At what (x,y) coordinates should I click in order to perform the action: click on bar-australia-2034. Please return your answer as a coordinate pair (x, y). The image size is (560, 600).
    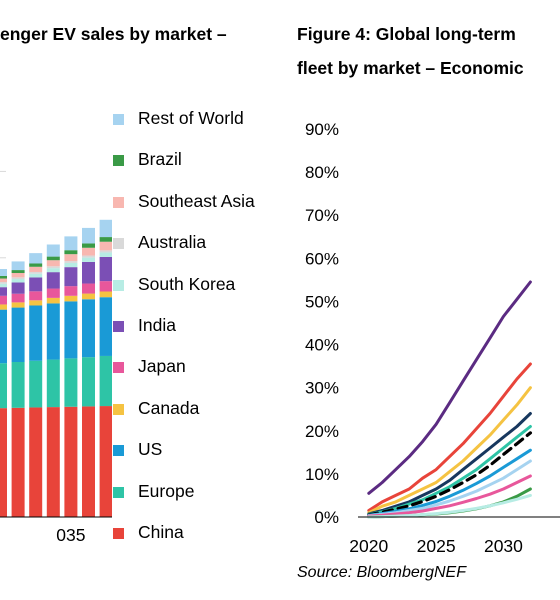
    Looking at the image, I should click on (53, 267).